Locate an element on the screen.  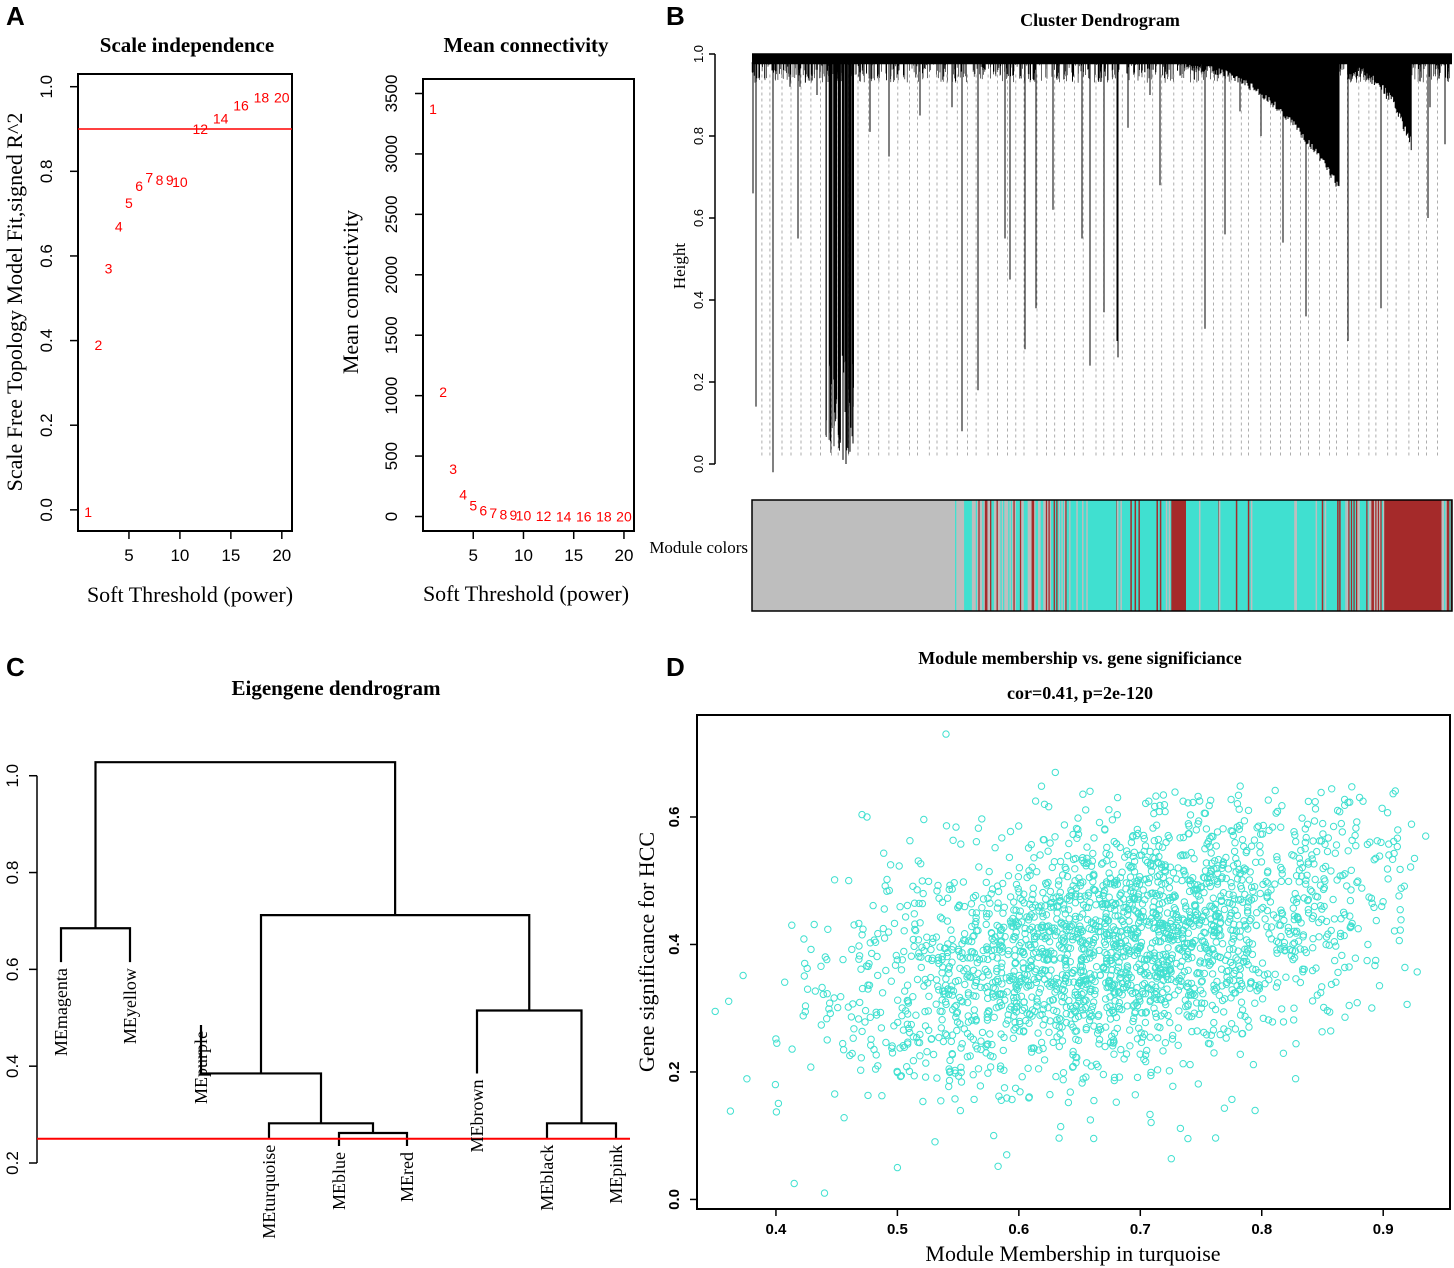
c-leaf-label: MEmagenta is located at coordinates (61, 1012).